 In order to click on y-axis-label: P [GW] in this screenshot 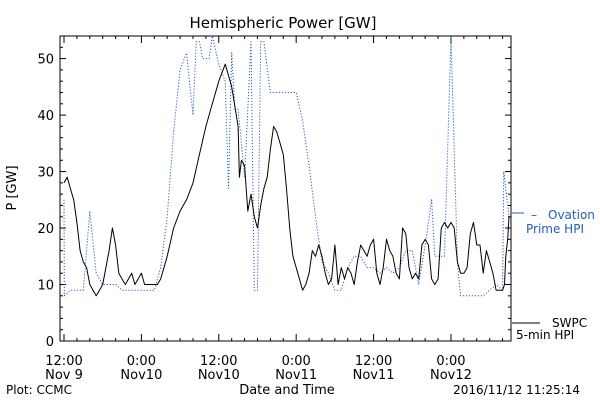, I will do `click(12, 187)`.